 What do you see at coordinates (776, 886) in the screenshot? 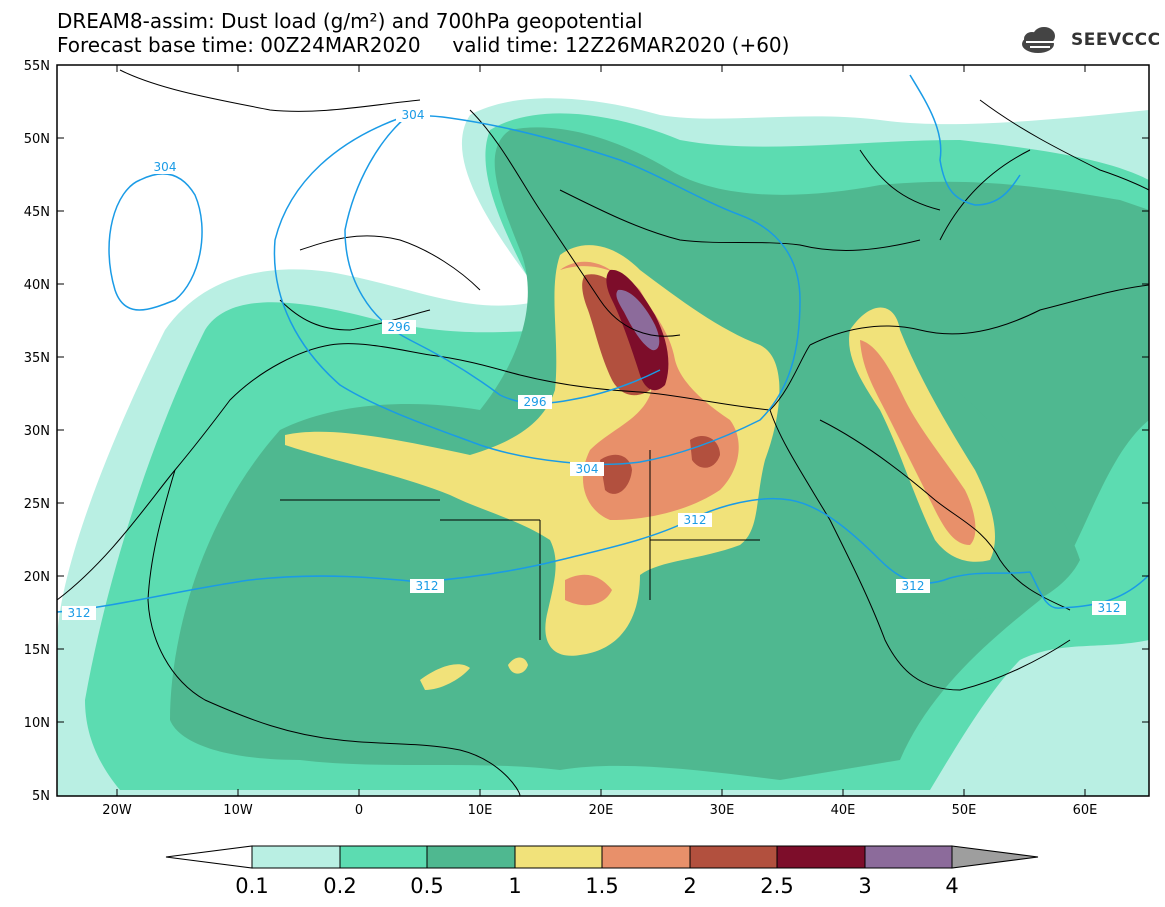
I see `colorbar-label: 2.5` at bounding box center [776, 886].